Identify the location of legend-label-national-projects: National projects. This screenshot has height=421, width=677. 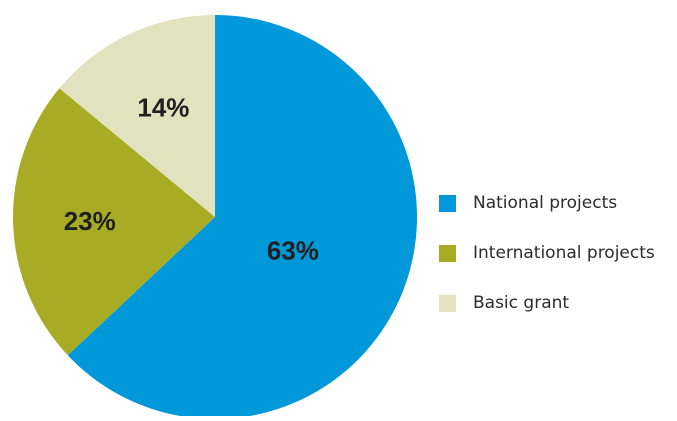
(545, 203).